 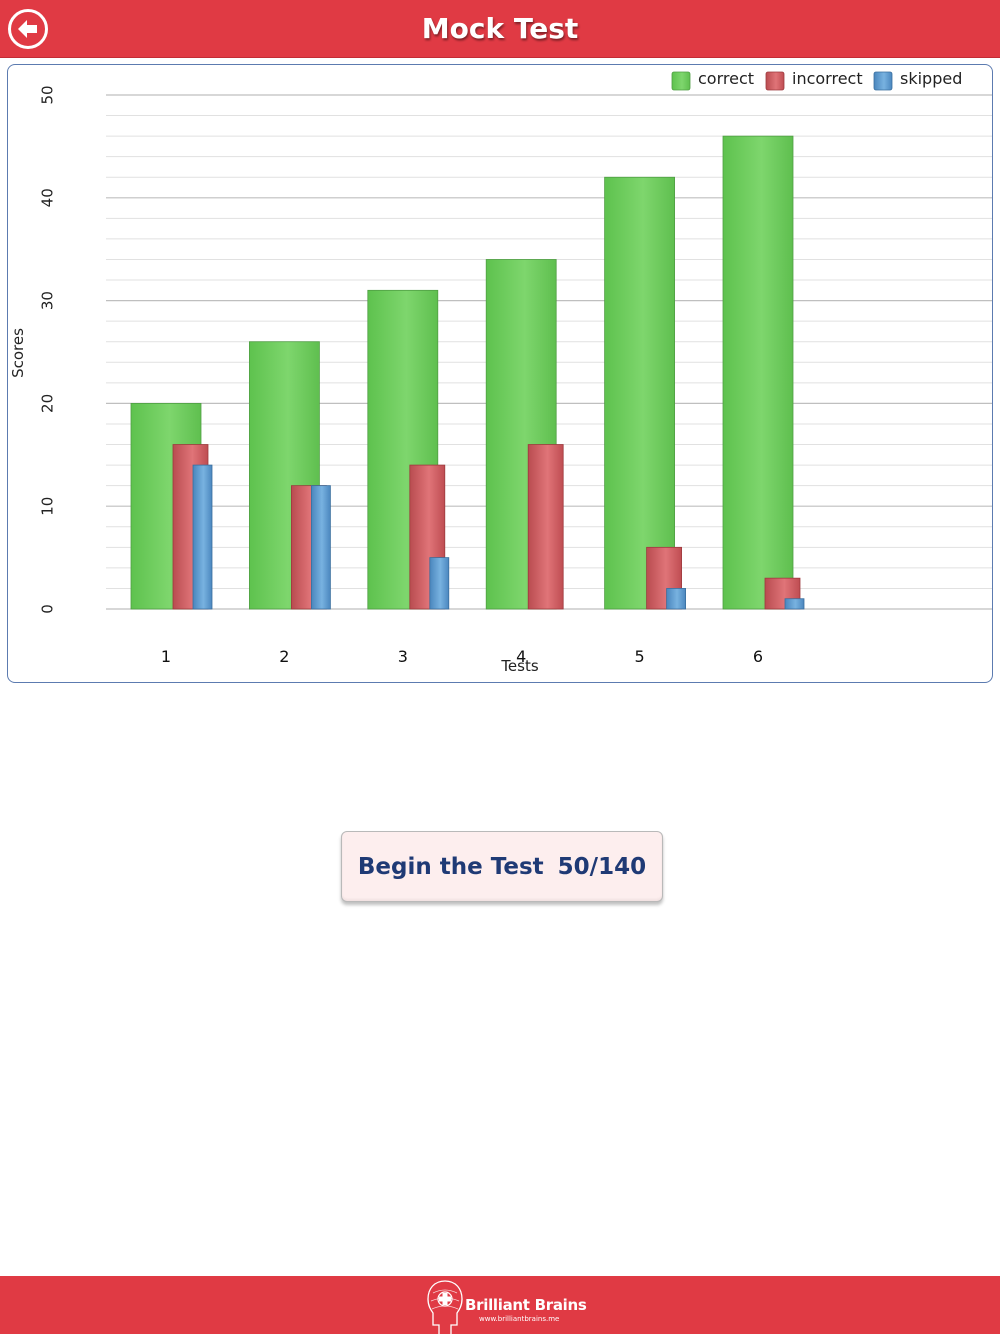 I want to click on legend-label-incorrect: incorrect, so click(x=827, y=78).